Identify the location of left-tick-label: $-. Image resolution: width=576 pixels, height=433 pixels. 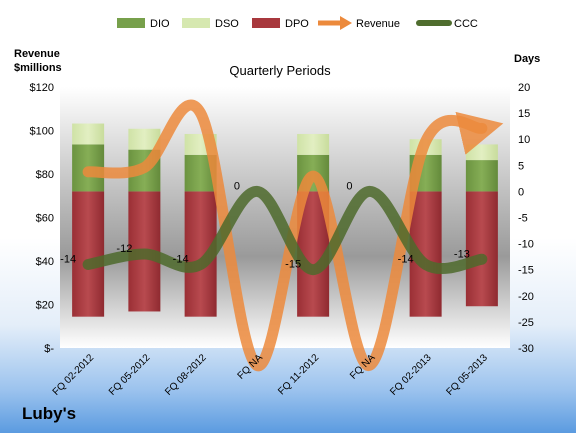
(49, 349).